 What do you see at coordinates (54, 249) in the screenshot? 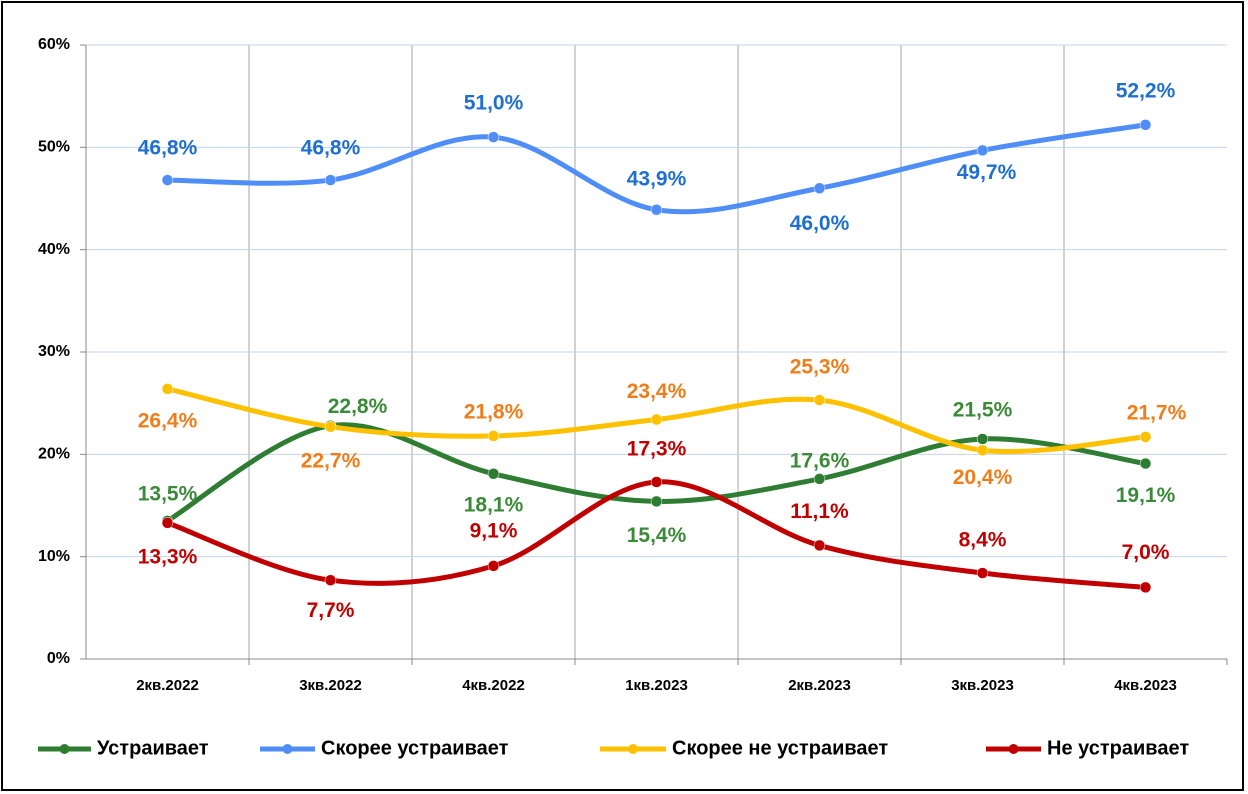
I see `y-tick-label: 40%` at bounding box center [54, 249].